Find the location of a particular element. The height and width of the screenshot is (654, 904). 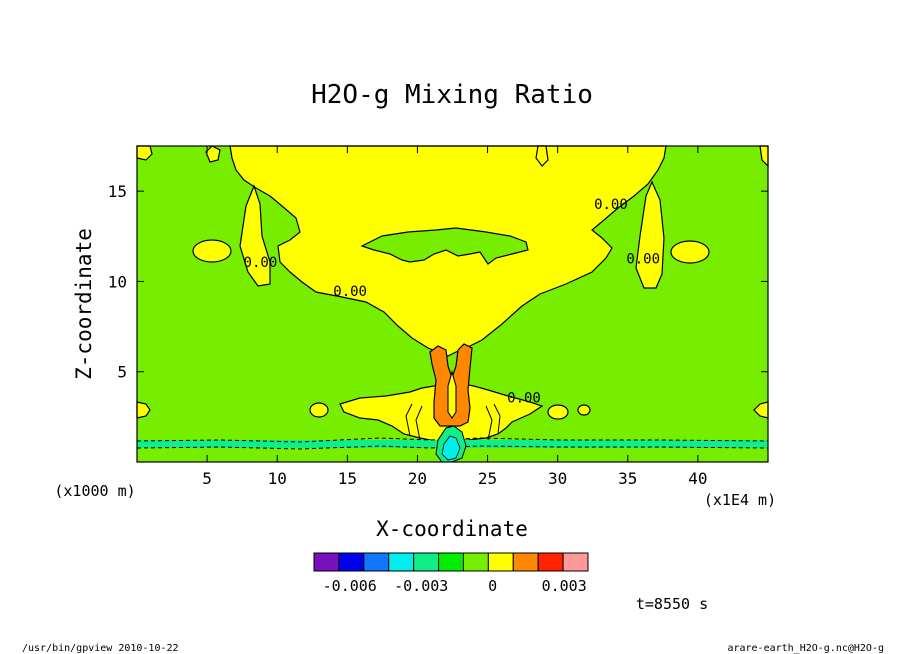

x-tick-label: 15 is located at coordinates (347, 478).